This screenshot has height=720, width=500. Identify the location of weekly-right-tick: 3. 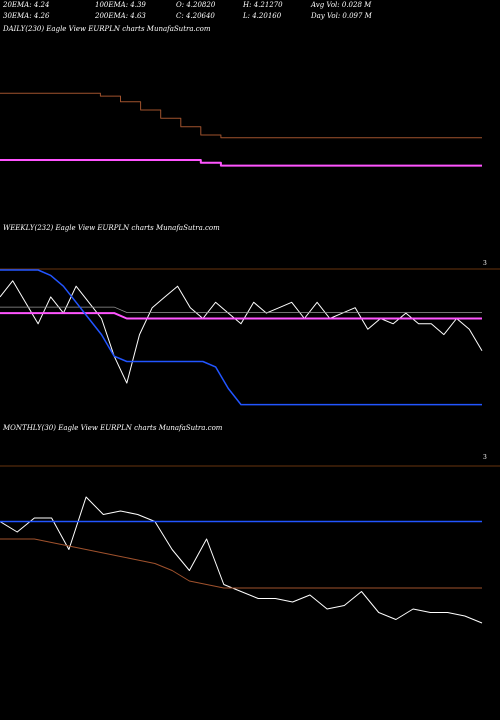
(485, 263).